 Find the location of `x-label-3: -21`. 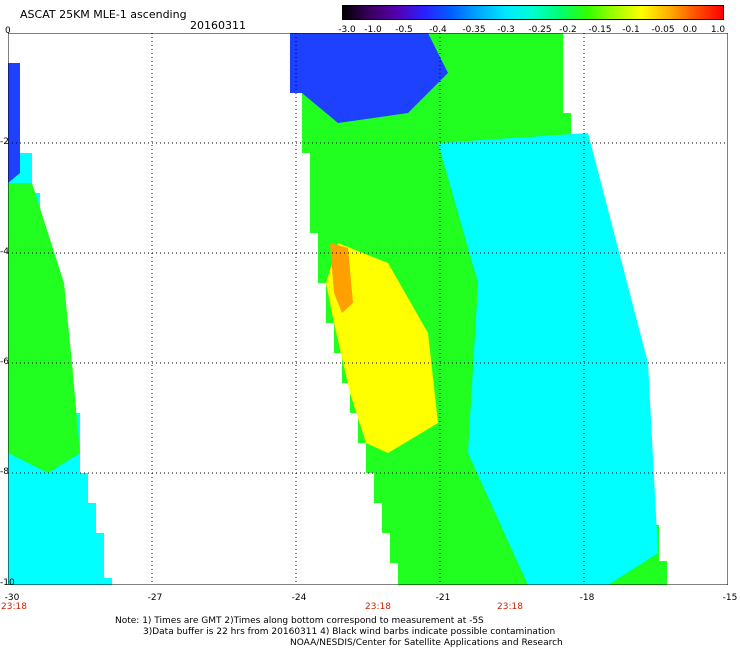

x-label-3: -21 is located at coordinates (443, 598).